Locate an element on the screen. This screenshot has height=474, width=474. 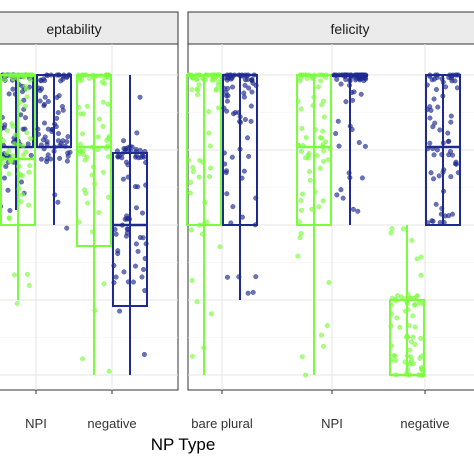
x-tick-label-1-2: negative is located at coordinates (424, 423).